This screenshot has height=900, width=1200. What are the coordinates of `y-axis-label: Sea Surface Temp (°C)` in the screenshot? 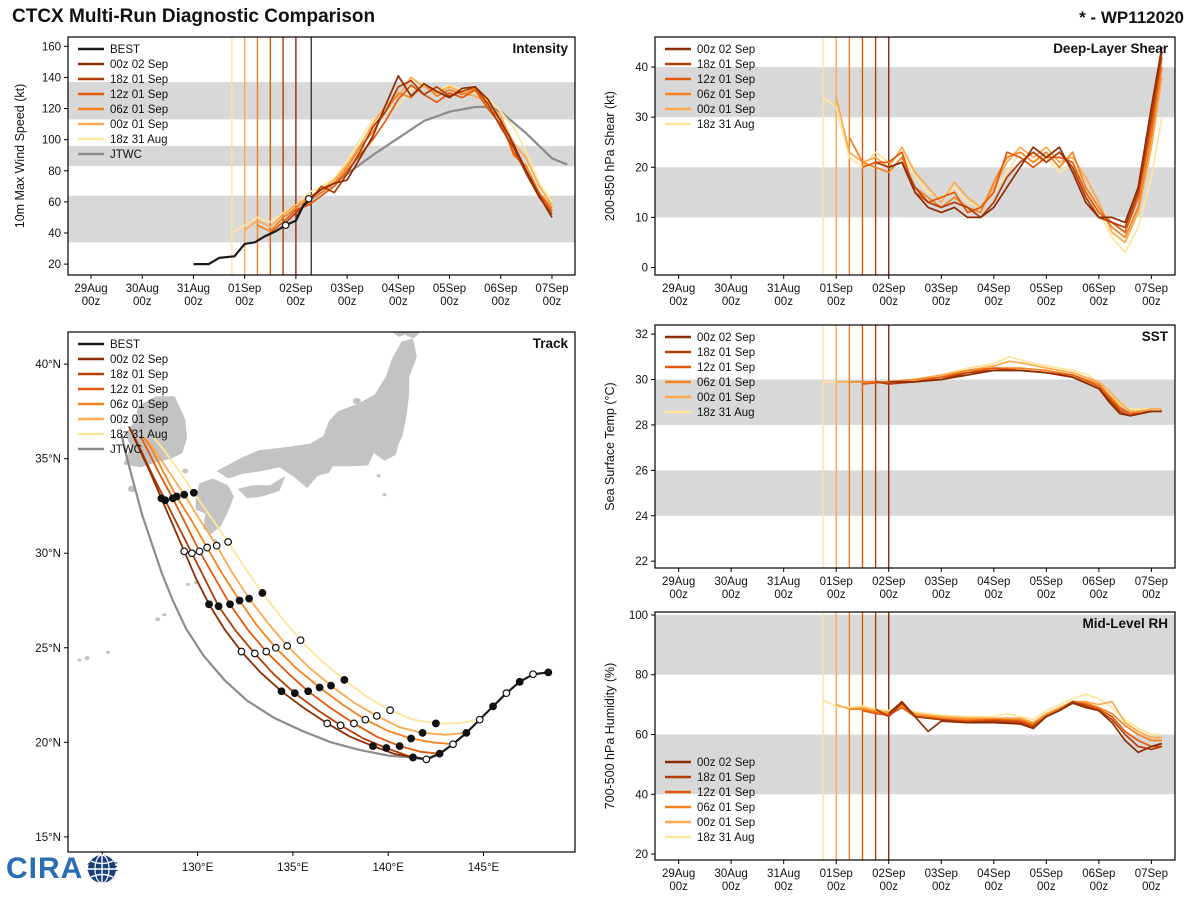 It's located at (610, 446).